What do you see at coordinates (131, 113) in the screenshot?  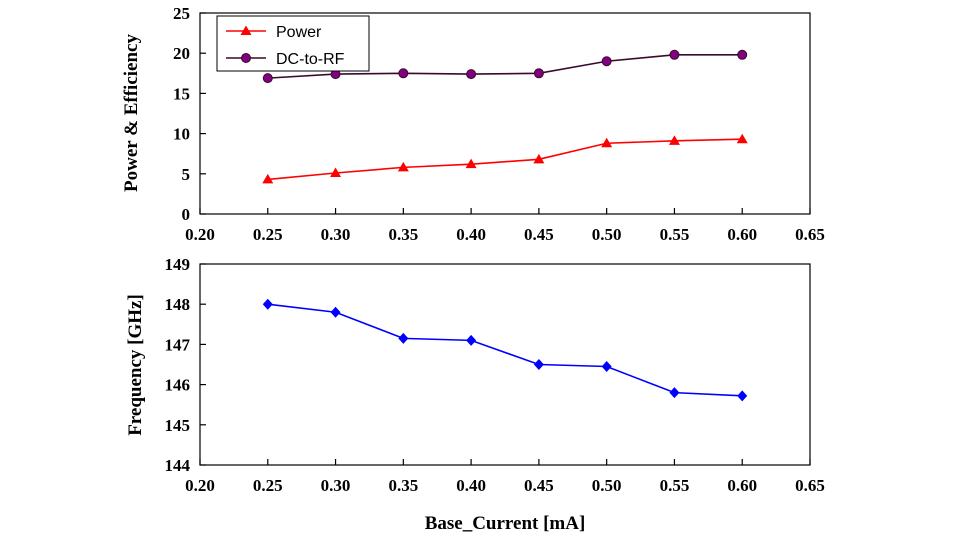 I see `top-y-axis-label: Power & Efficiency` at bounding box center [131, 113].